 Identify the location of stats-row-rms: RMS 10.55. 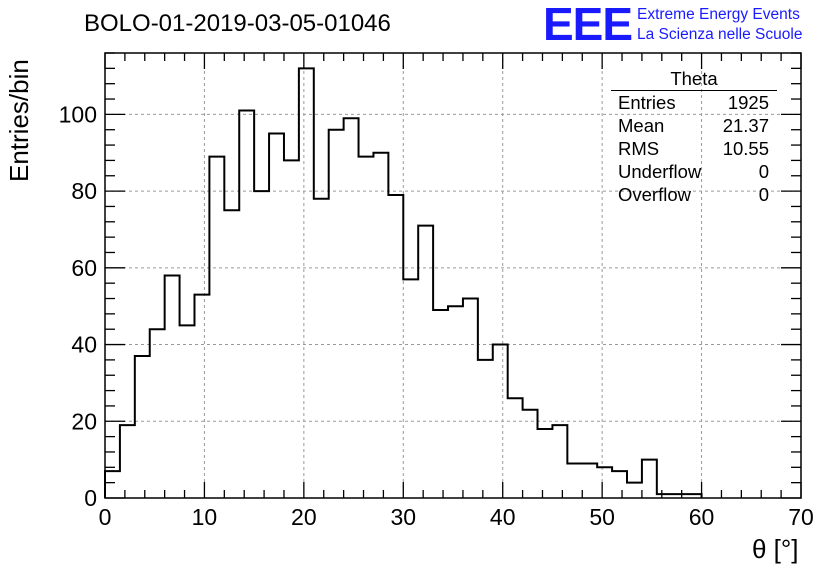
(694, 148).